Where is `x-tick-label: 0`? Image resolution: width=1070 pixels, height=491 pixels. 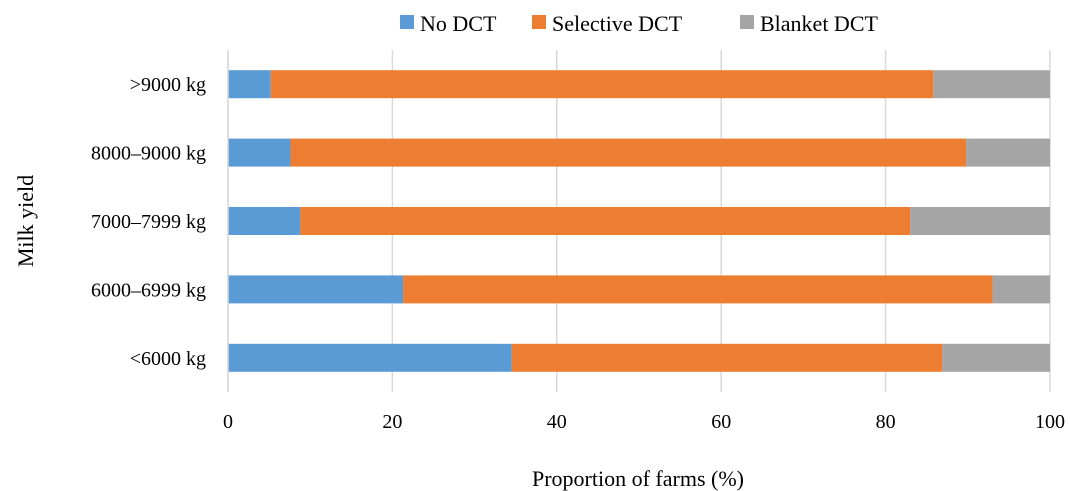
x-tick-label: 0 is located at coordinates (228, 422).